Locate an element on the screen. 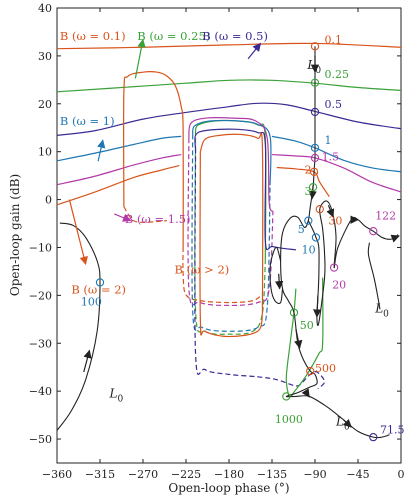 The image size is (418, 504). x-tick-label-2: −270 is located at coordinates (143, 474).